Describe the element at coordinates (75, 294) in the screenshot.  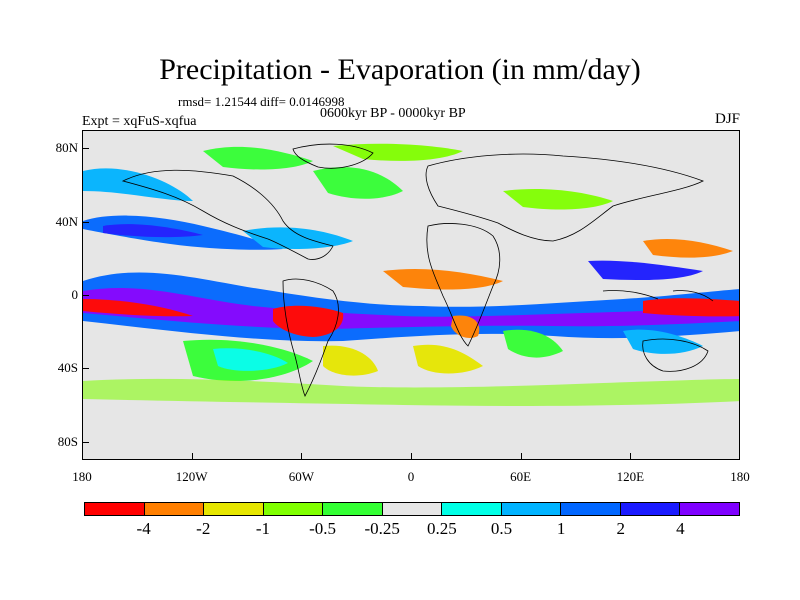
I see `lat-label: 0` at that location.